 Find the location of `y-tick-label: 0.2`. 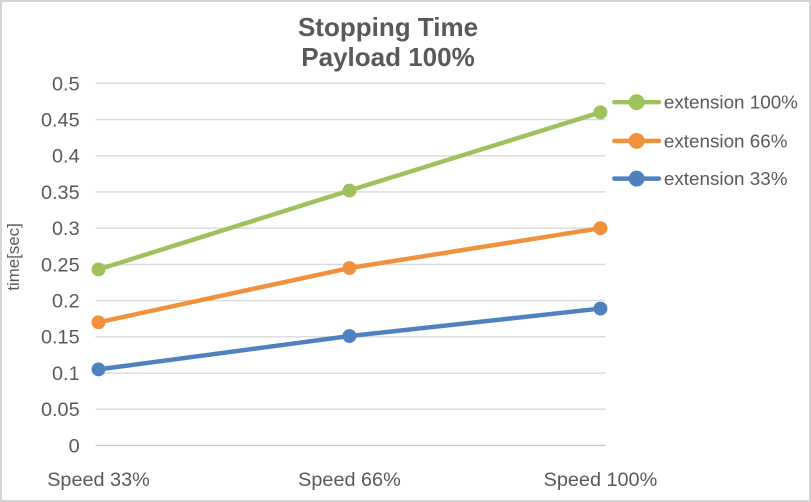

y-tick-label: 0.2 is located at coordinates (66, 302).